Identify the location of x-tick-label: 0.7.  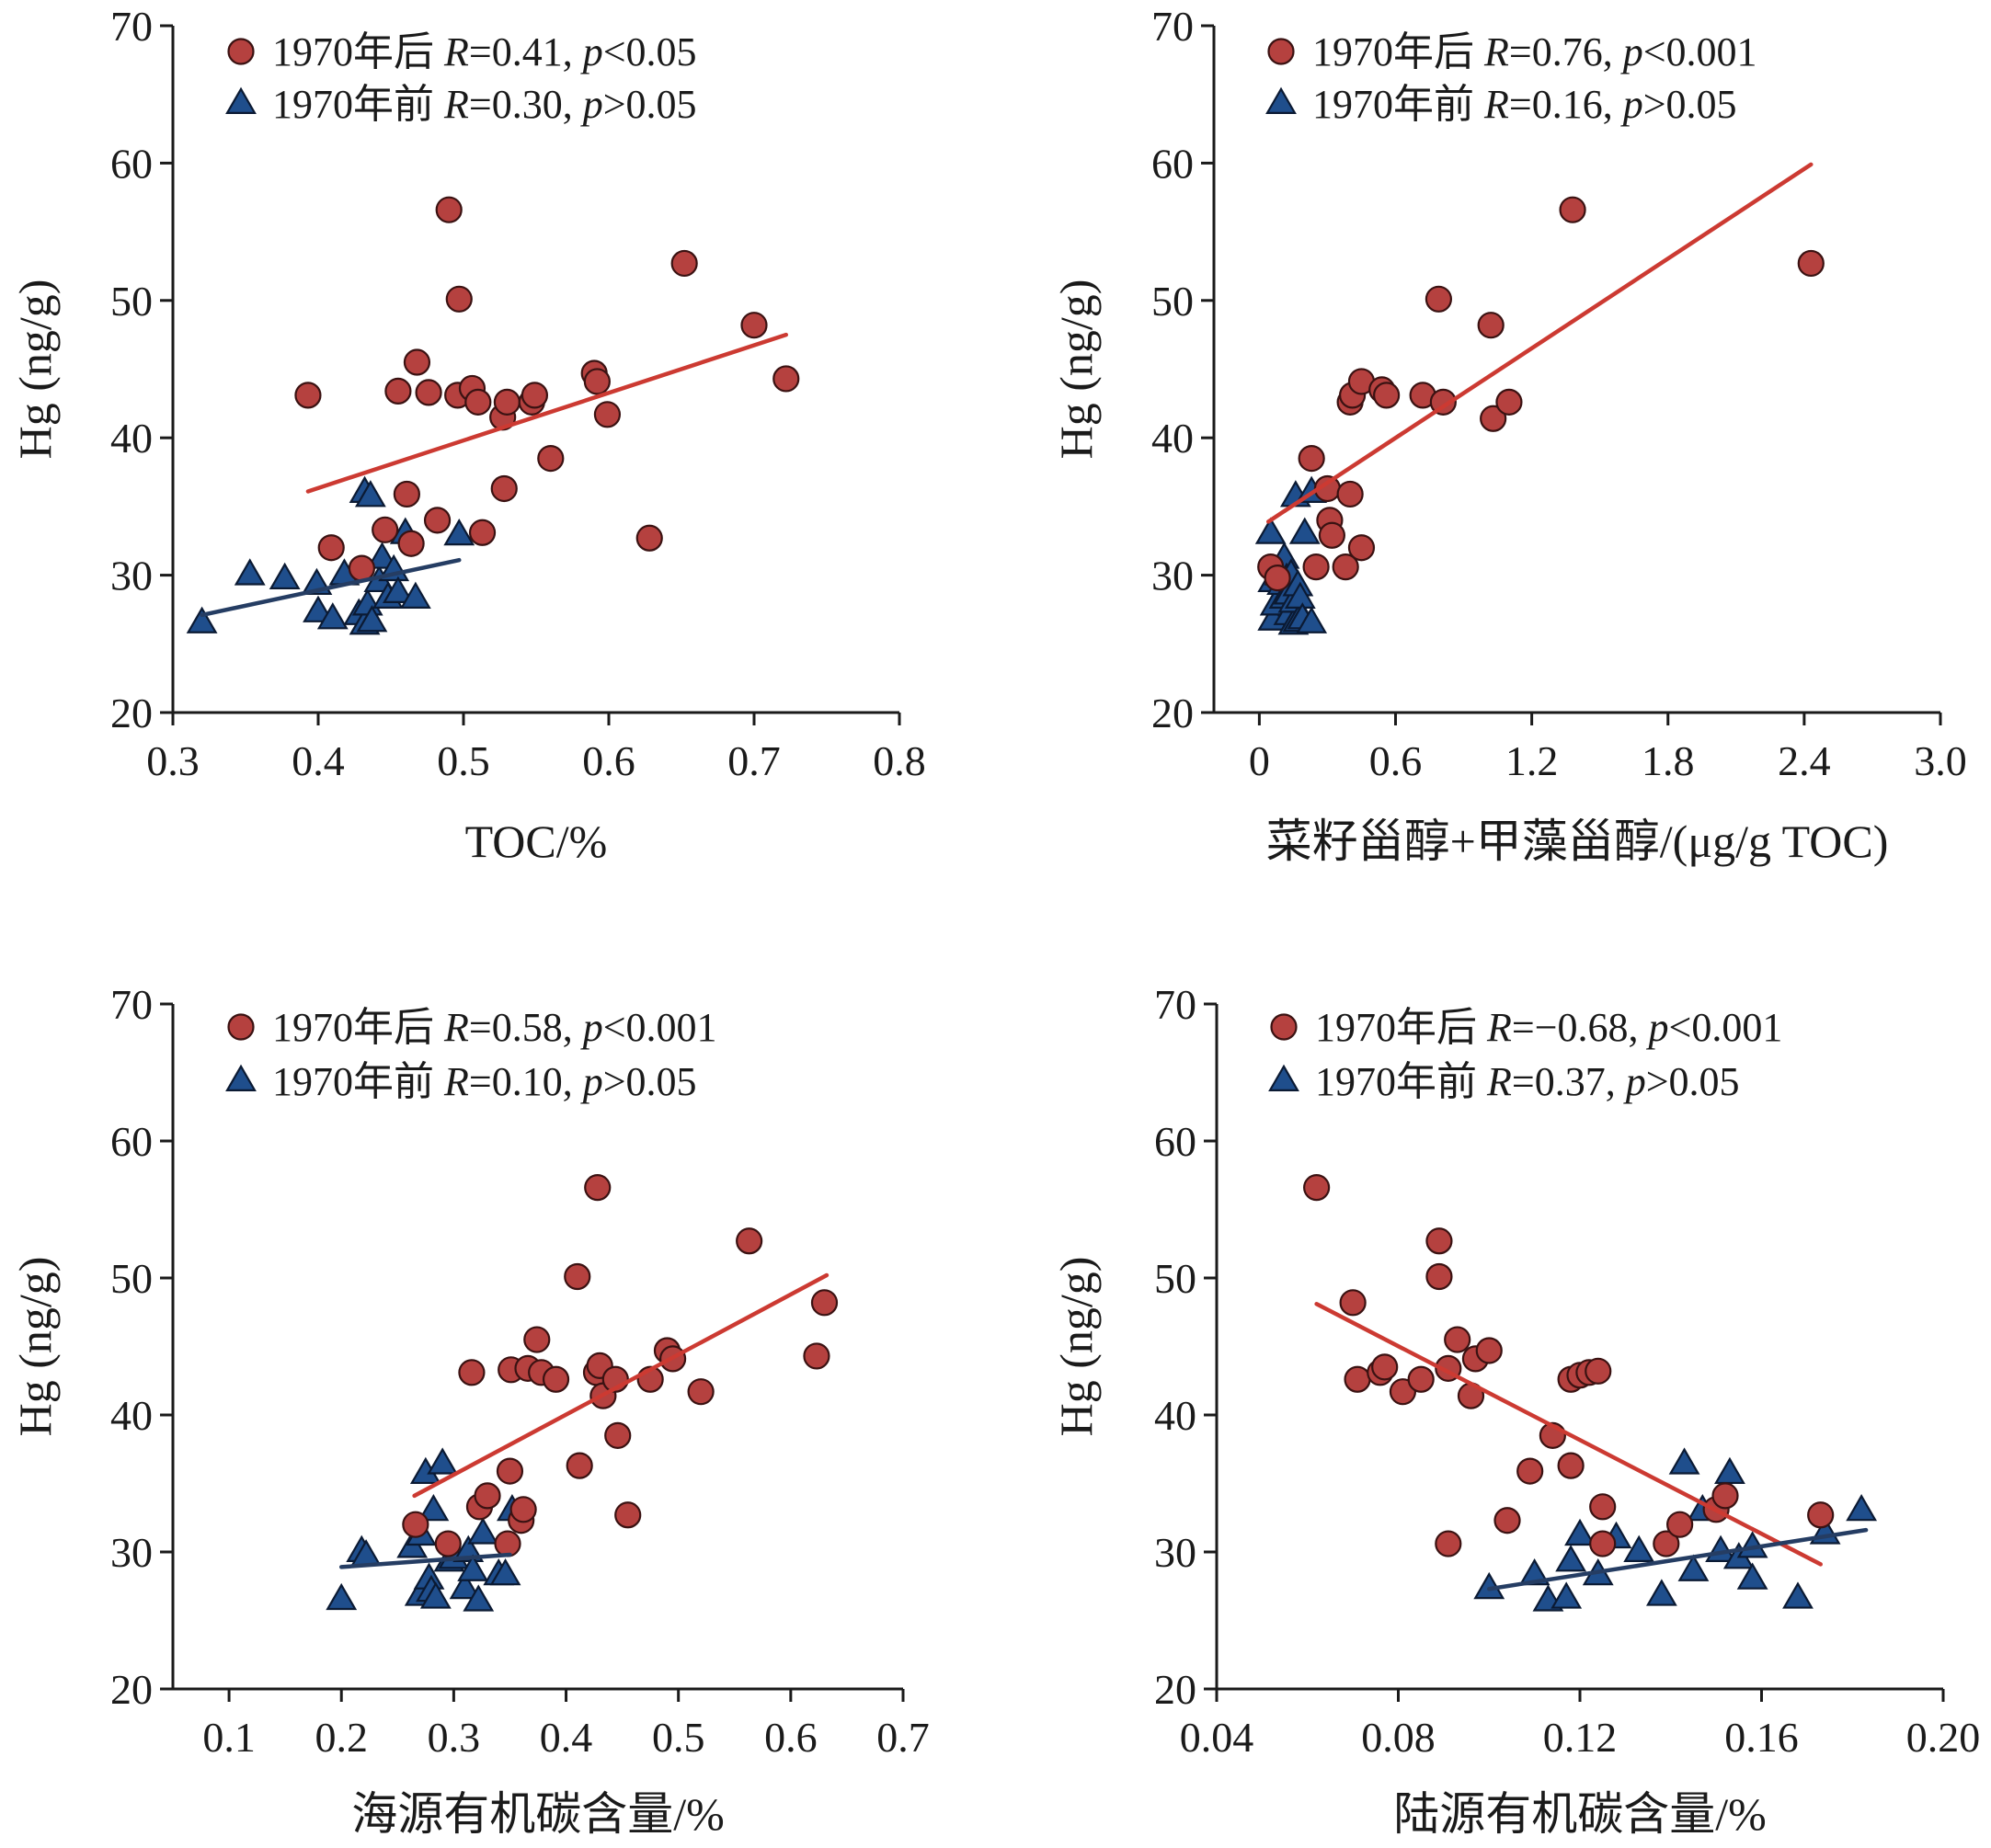
(754, 760).